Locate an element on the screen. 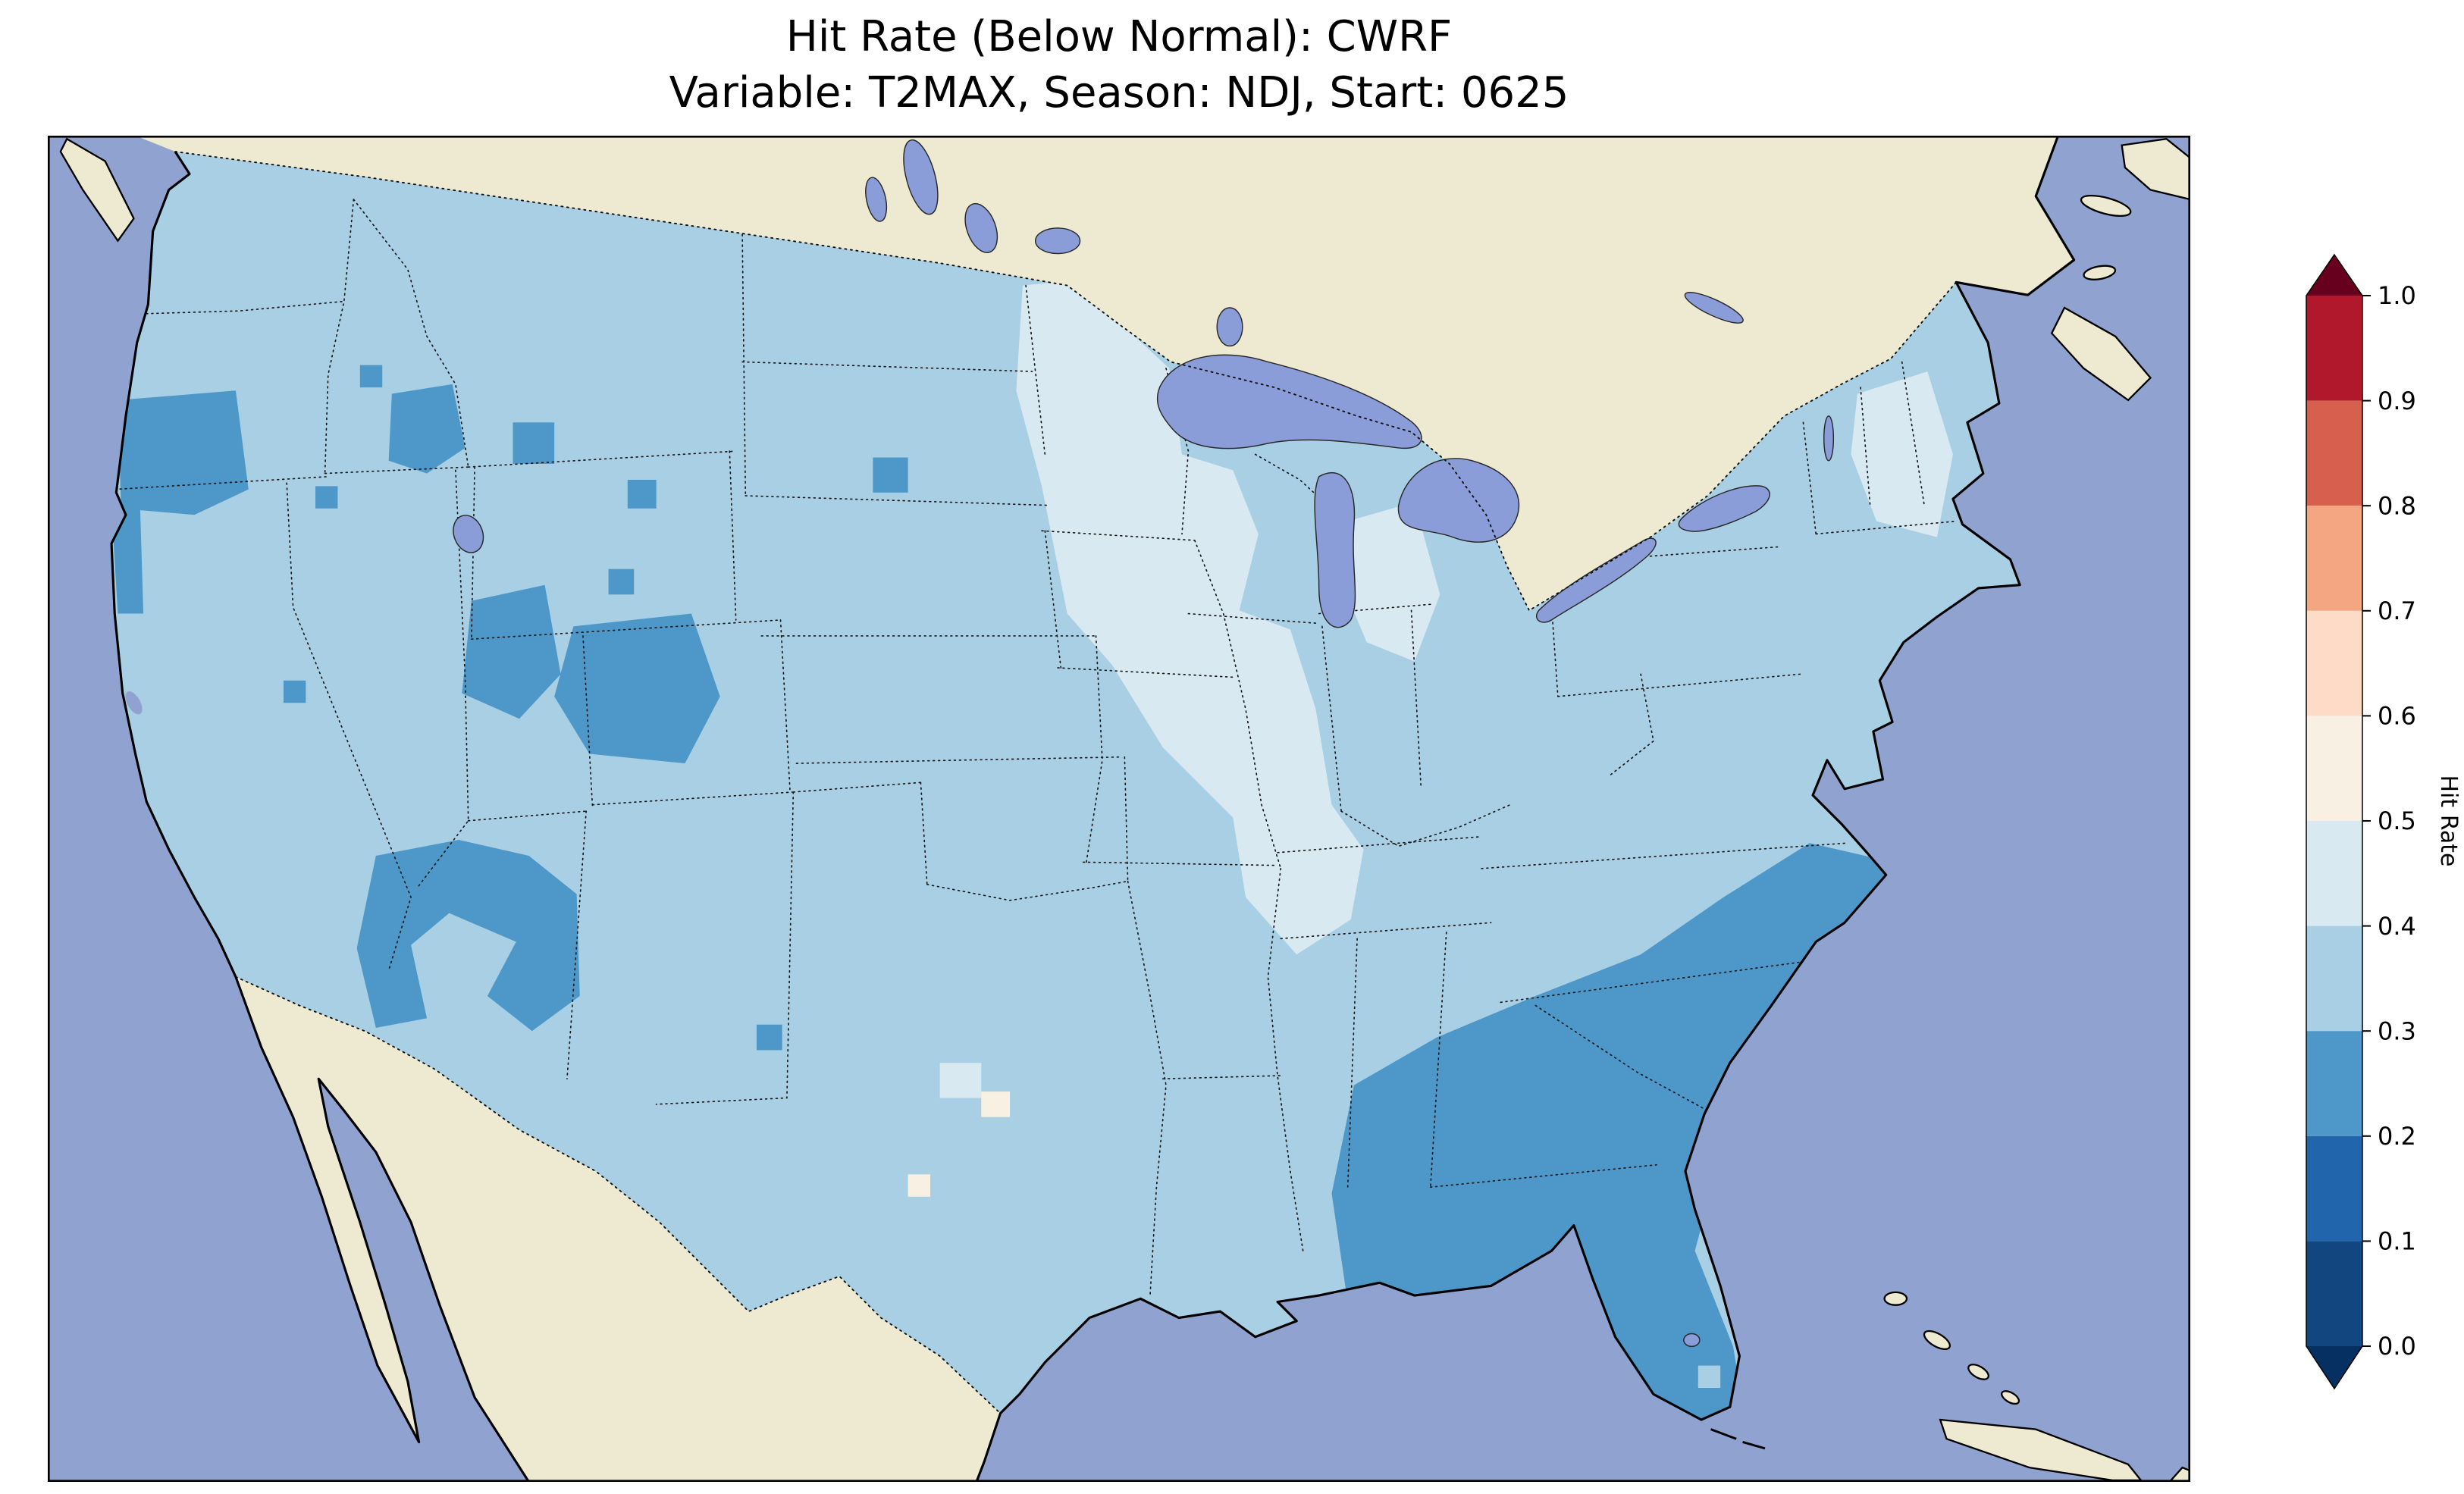 Image resolution: width=2464 pixels, height=1494 pixels. patch-idaho is located at coordinates (427, 429).